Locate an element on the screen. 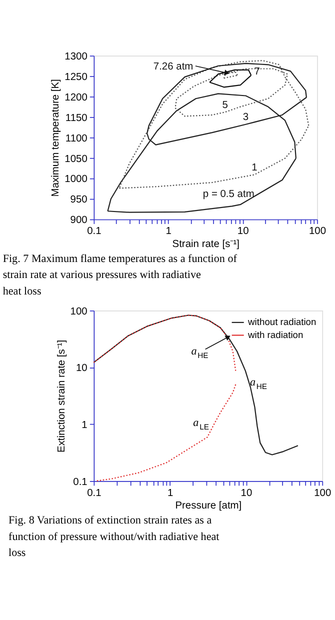 The image size is (335, 620). y-axis-title: Maximum temperature [K] is located at coordinates (56, 137).